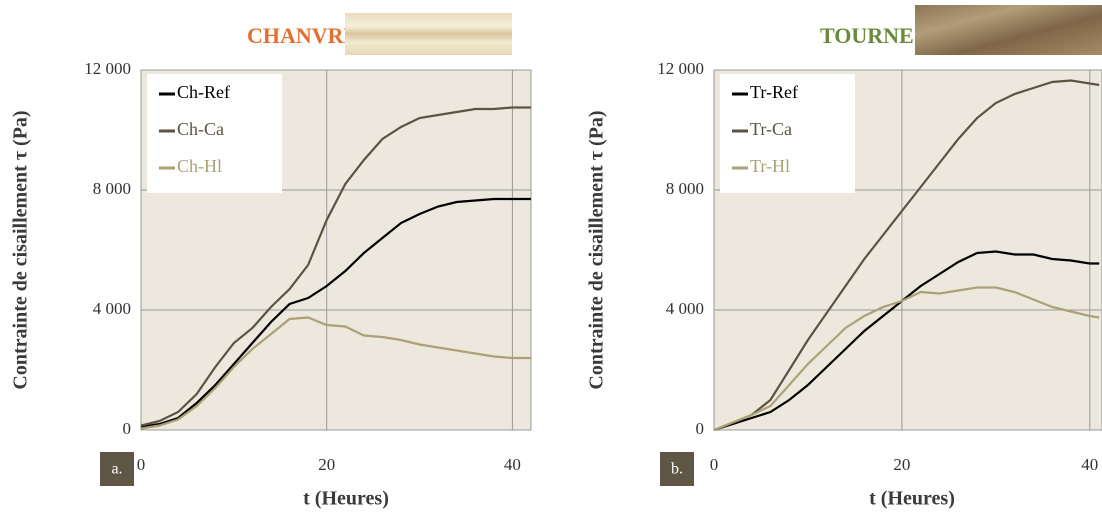  Describe the element at coordinates (771, 129) in the screenshot. I see `legend-label: Tr-Ca` at that location.